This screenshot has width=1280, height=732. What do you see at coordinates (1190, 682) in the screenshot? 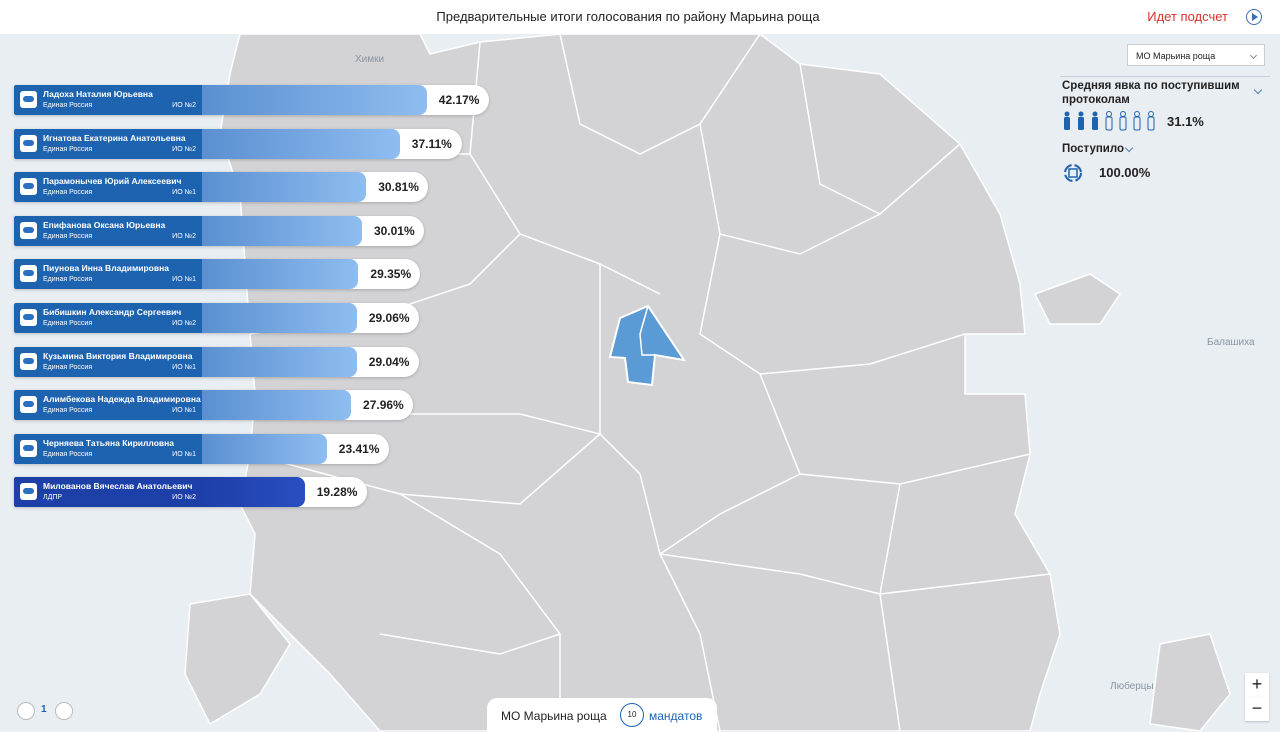
I see `city-area-southeast` at bounding box center [1190, 682].